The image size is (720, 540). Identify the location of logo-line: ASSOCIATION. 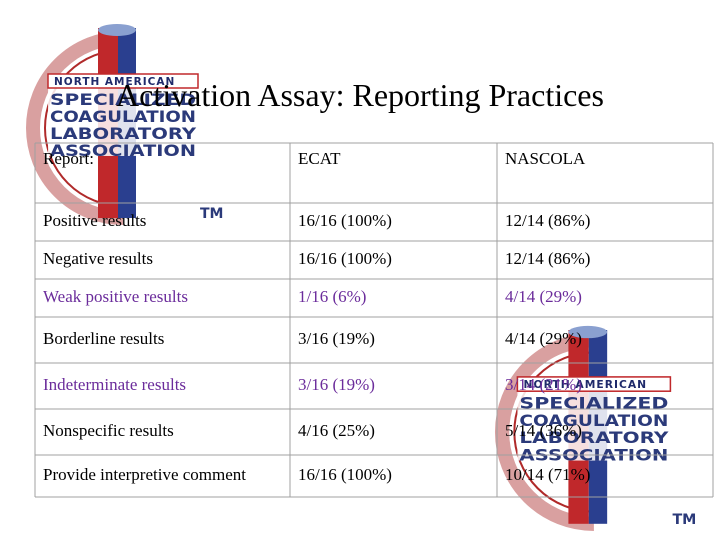
(123, 150).